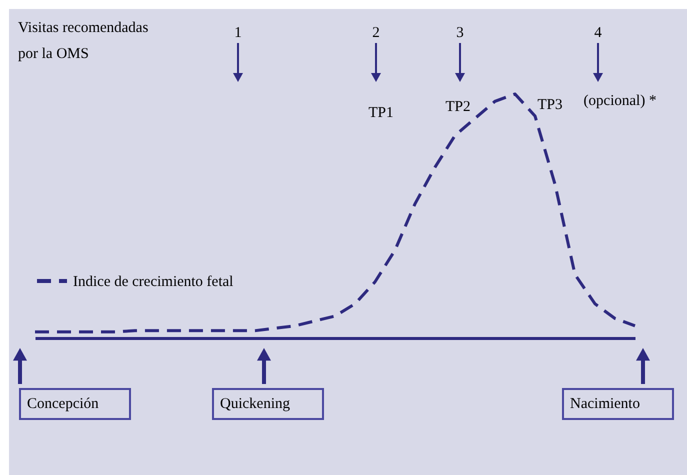 The width and height of the screenshot is (687, 475). What do you see at coordinates (458, 107) in the screenshot?
I see `annotation: TP2` at bounding box center [458, 107].